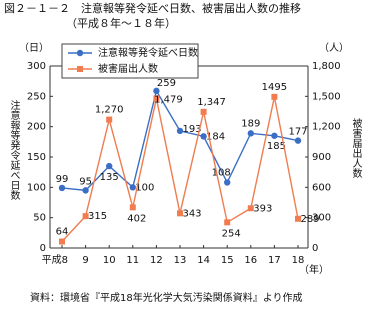  Describe the element at coordinates (221, 172) in the screenshot. I see `data-label: 108` at that location.